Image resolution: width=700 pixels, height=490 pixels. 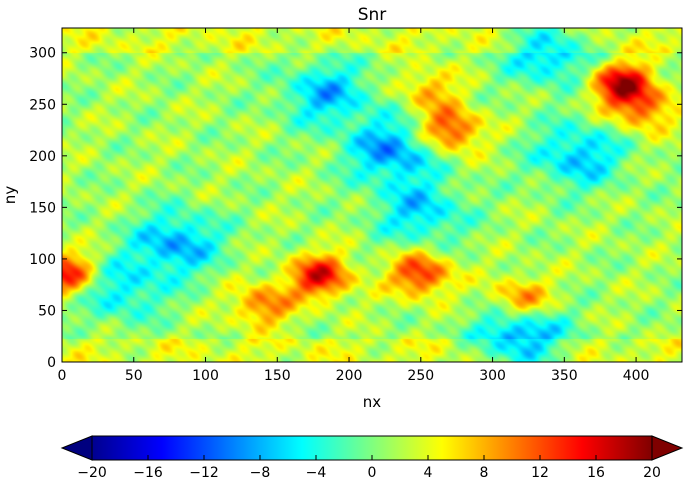 I want to click on x-tick-label: 200, so click(x=349, y=376).